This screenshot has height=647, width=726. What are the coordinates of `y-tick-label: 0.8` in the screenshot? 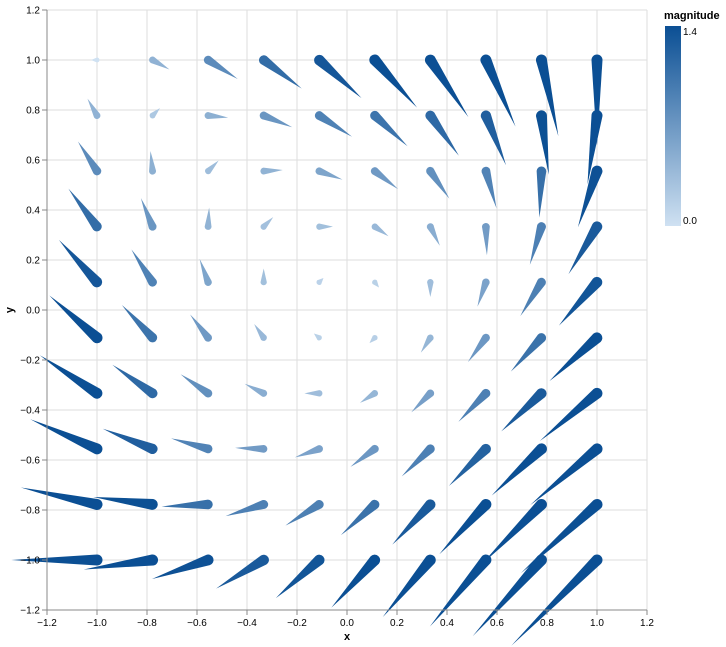 It's located at (33, 111).